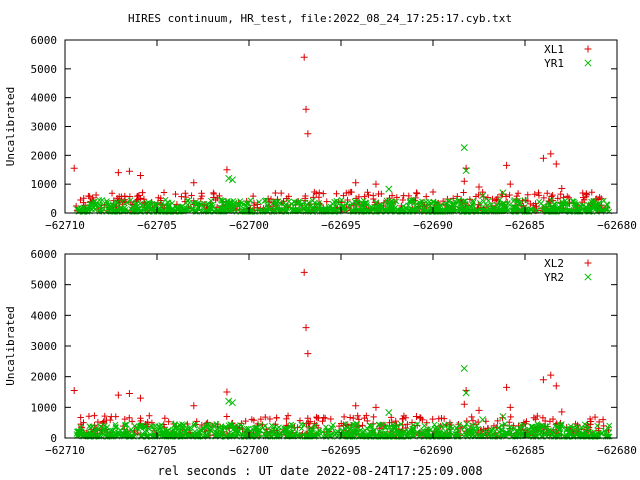 This screenshot has height=480, width=640. Describe the element at coordinates (554, 277) in the screenshot. I see `legend-label-yr2: YR2` at that location.